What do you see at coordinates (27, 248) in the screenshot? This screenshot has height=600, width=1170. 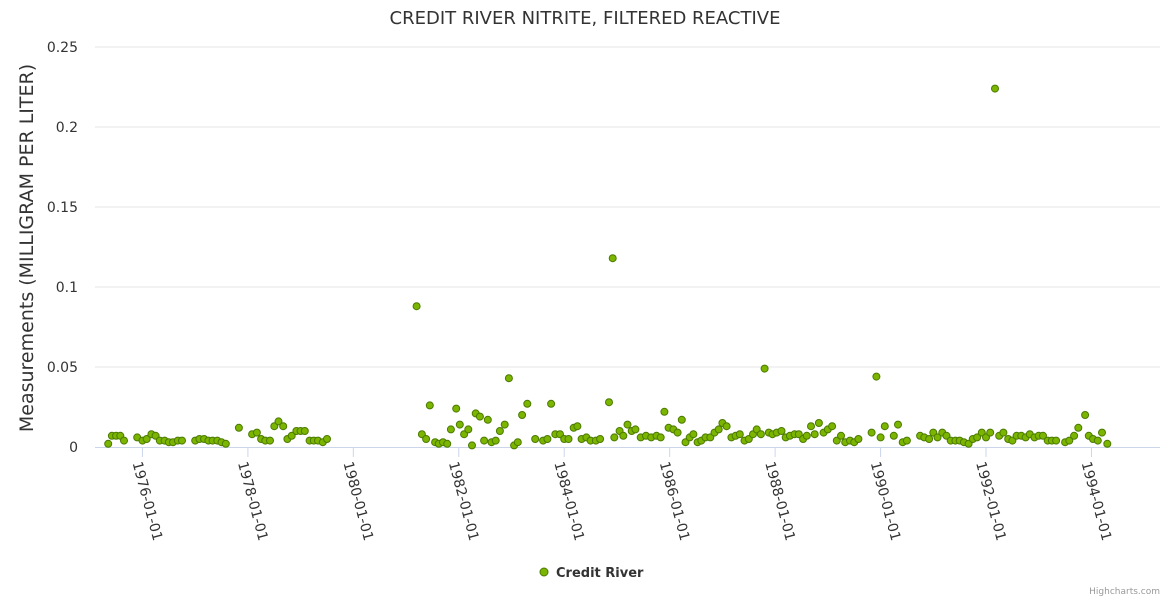 I see `y-axis-label: Measurements (MILLIGRAM PER LITER)` at bounding box center [27, 248].